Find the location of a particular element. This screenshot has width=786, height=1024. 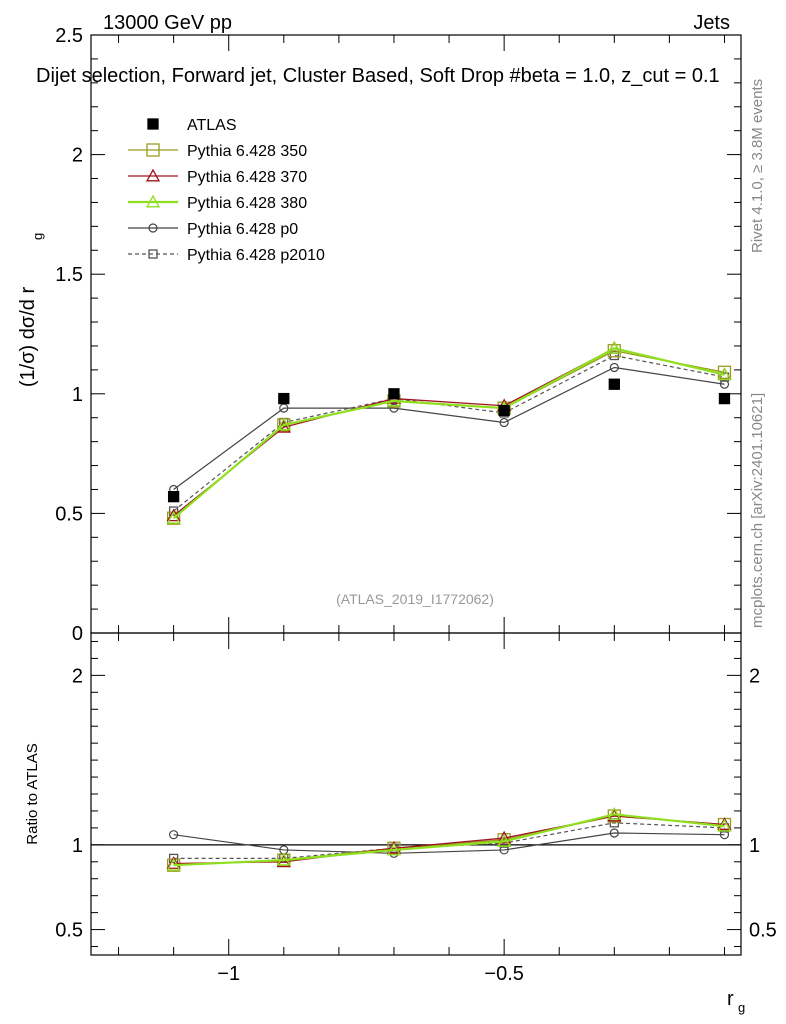

legend-label-p370: Pythia 6.428 370 is located at coordinates (247, 177).